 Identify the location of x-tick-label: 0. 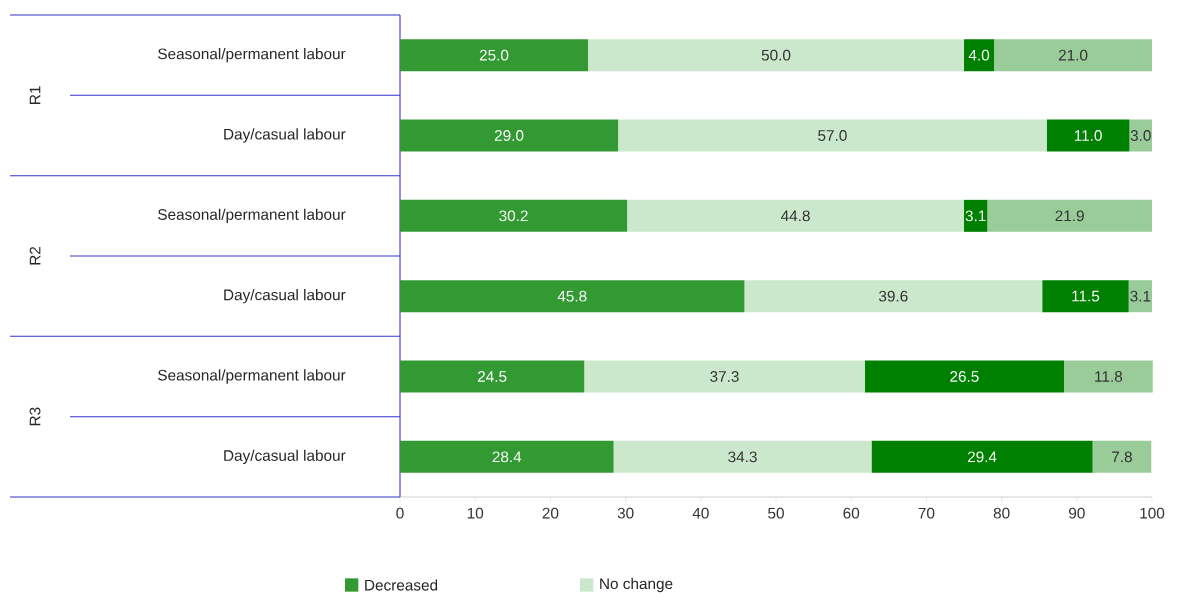
(400, 513).